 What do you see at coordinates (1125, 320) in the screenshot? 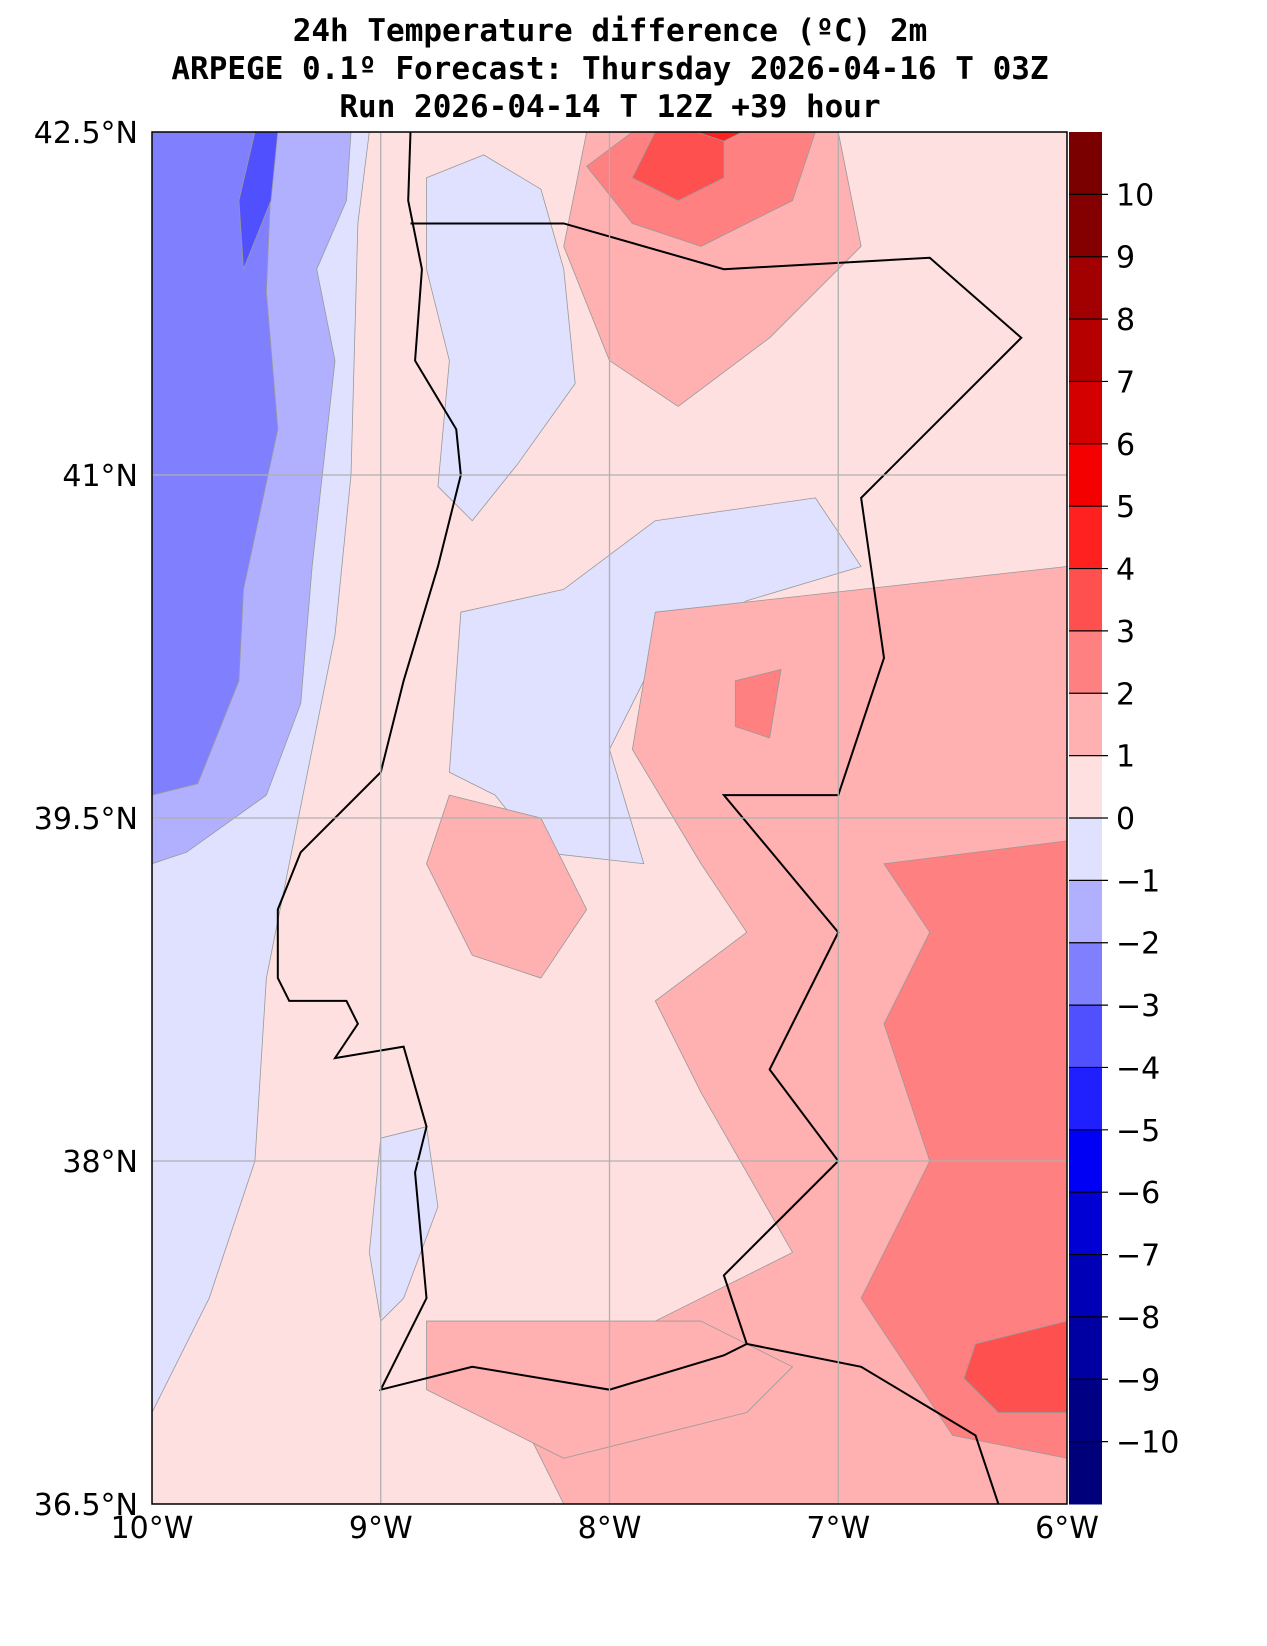
I see `colorbar-tick-label: 8` at bounding box center [1125, 320].